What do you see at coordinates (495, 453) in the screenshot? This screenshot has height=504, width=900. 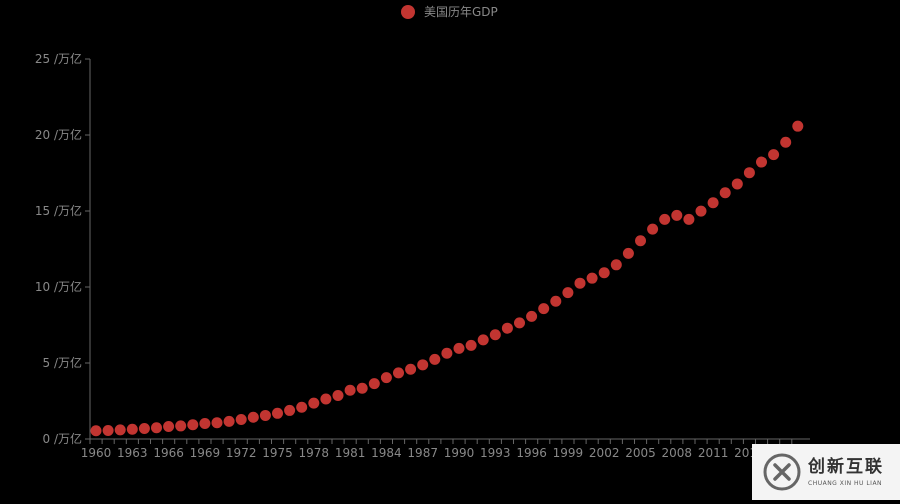 I see `x-tick-label: 1993` at bounding box center [495, 453].